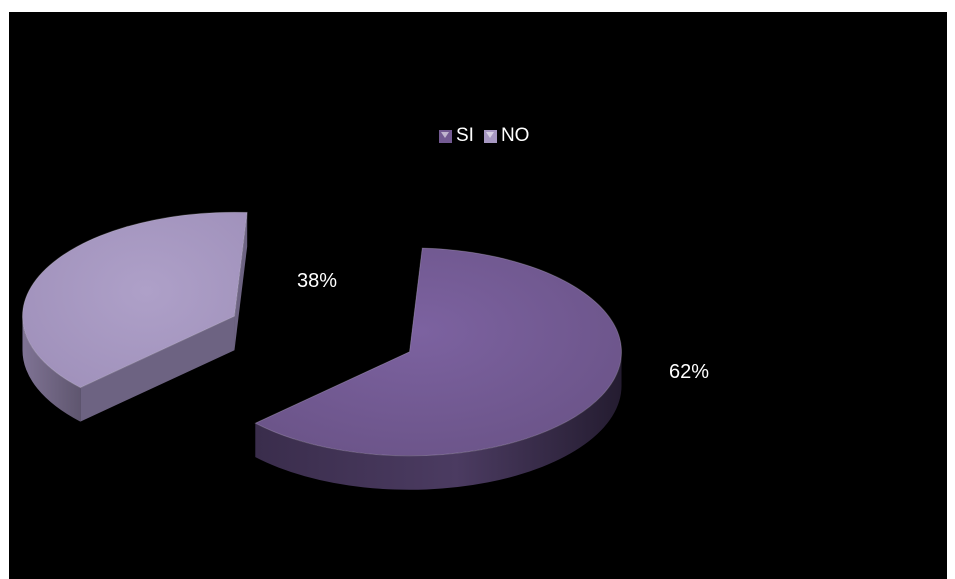  What do you see at coordinates (438, 420) in the screenshot?
I see `pie-slice-si-side` at bounding box center [438, 420].